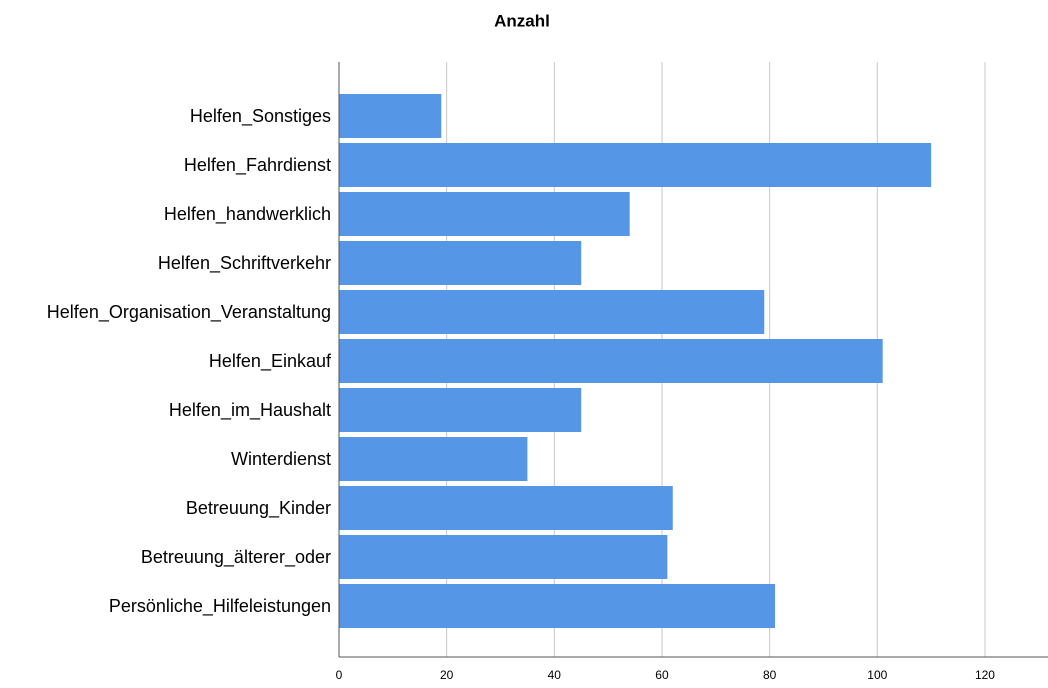 The image size is (1048, 688). I want to click on x-tick-label: 20, so click(447, 675).